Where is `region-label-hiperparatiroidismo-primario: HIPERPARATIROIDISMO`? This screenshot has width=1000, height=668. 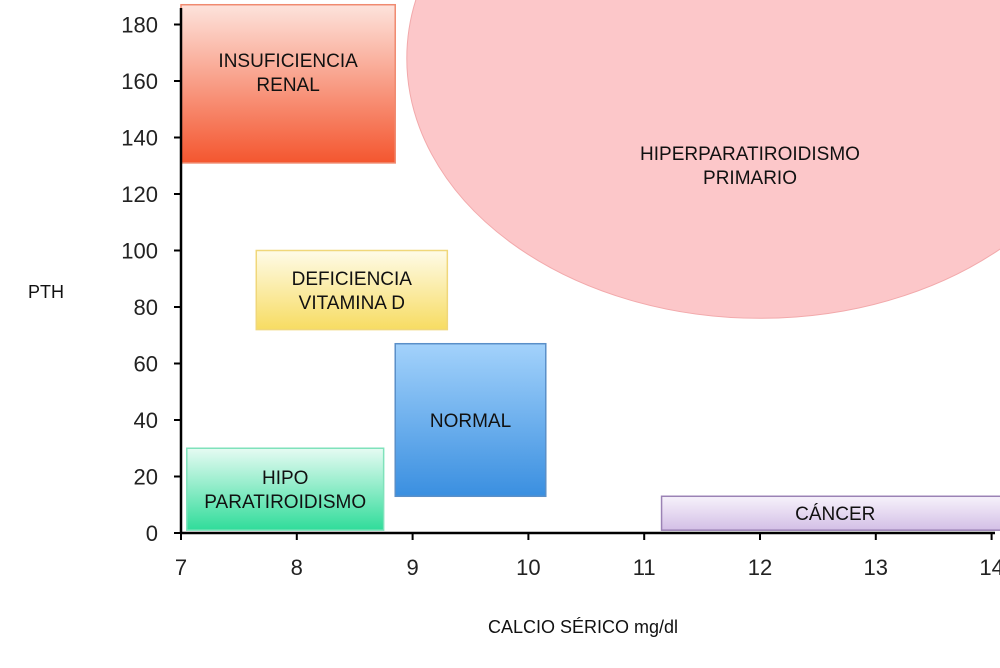 region-label-hiperparatiroidismo-primario: HIPERPARATIROIDISMO is located at coordinates (750, 154).